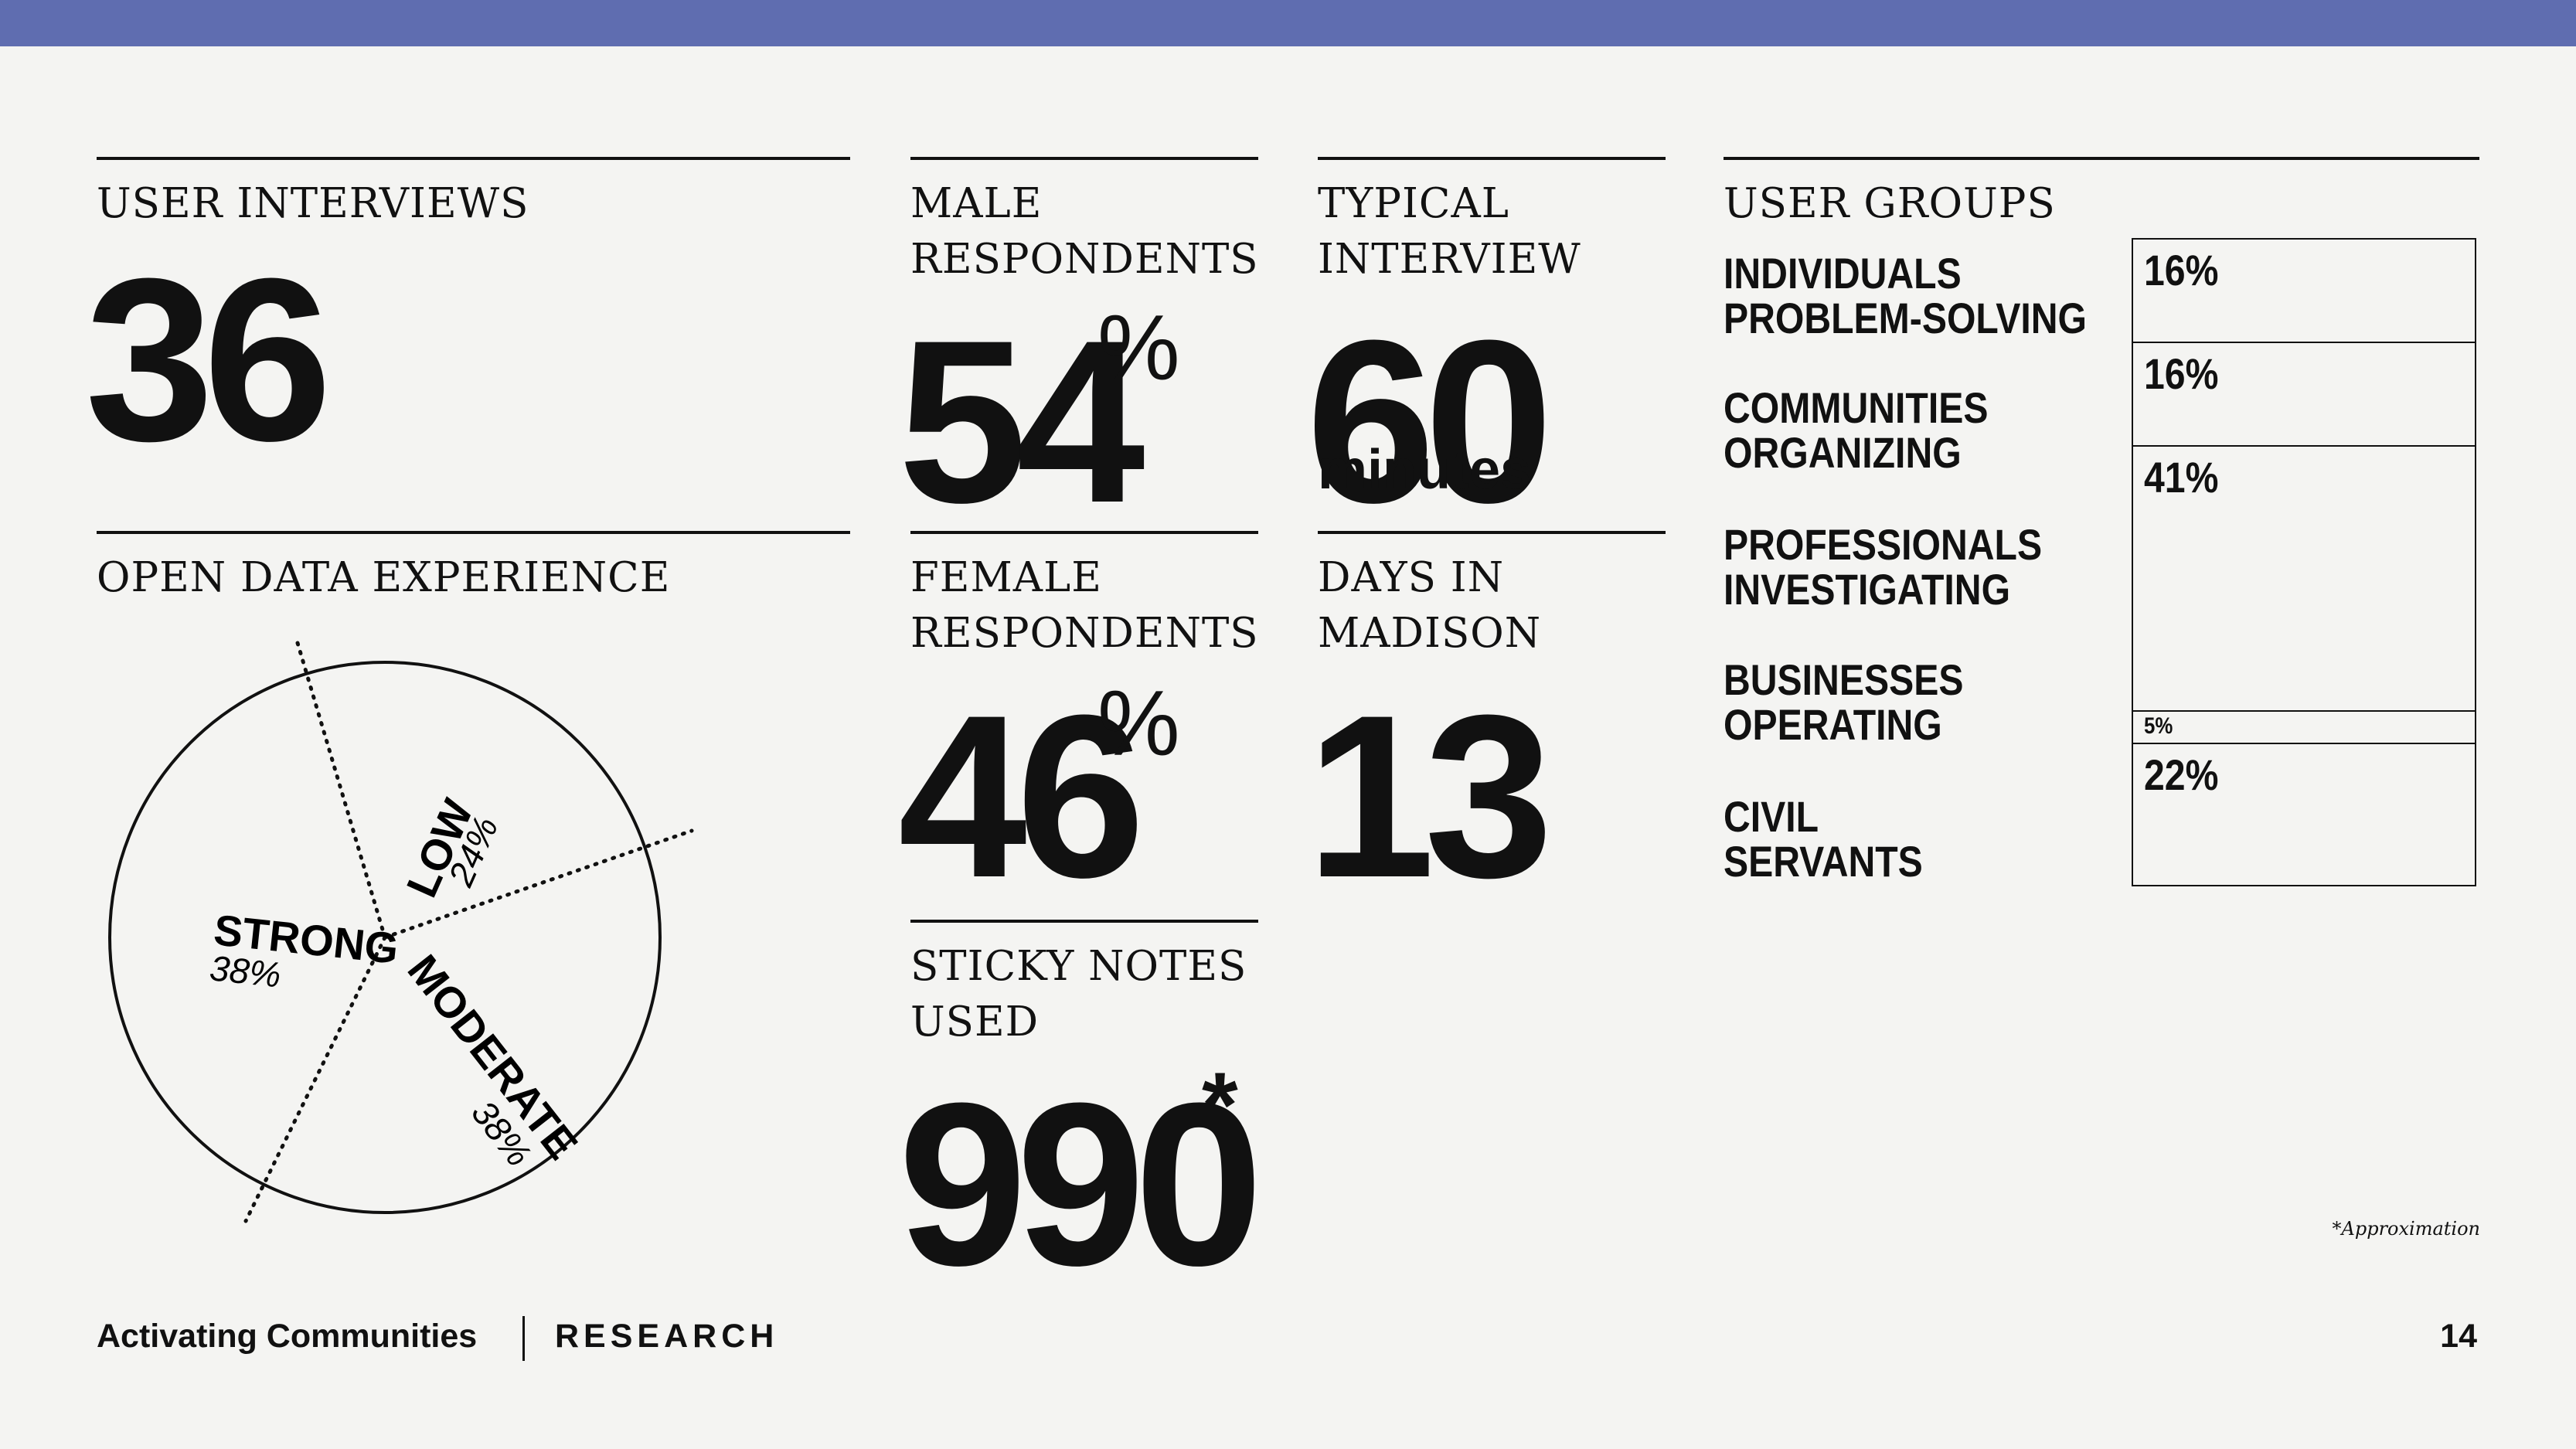  Describe the element at coordinates (1006, 578) in the screenshot. I see `label-line: FEMALE` at that location.